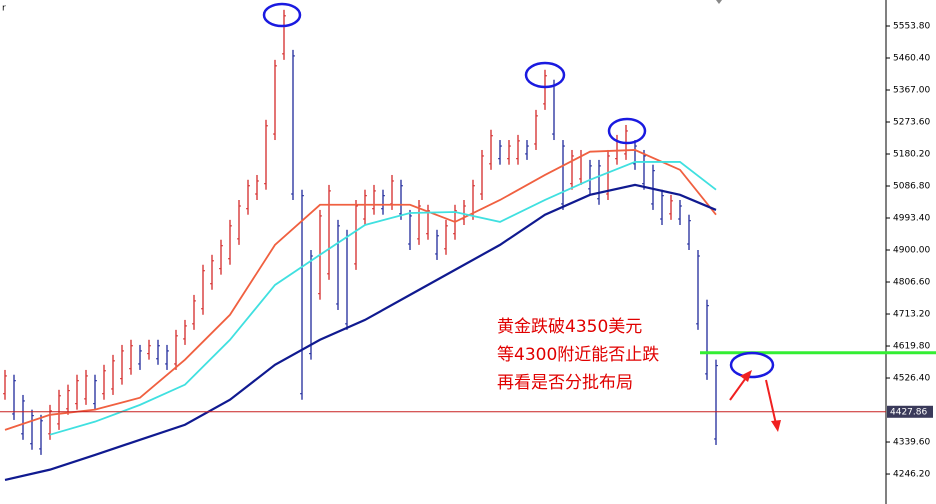  Describe the element at coordinates (911, 155) in the screenshot. I see `y-tick-label: 5180.20` at that location.